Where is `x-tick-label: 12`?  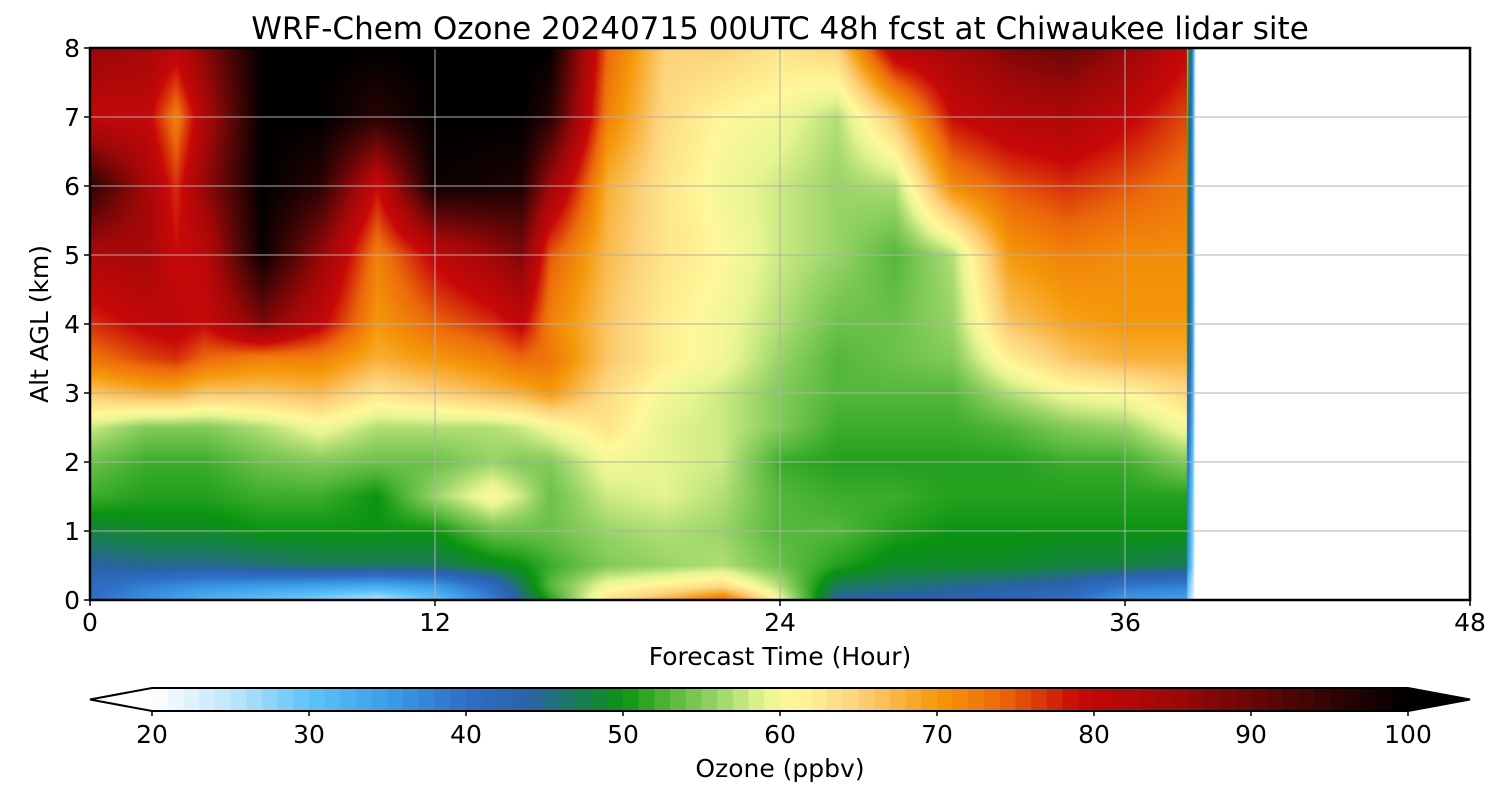
x-tick-label: 12 is located at coordinates (435, 622).